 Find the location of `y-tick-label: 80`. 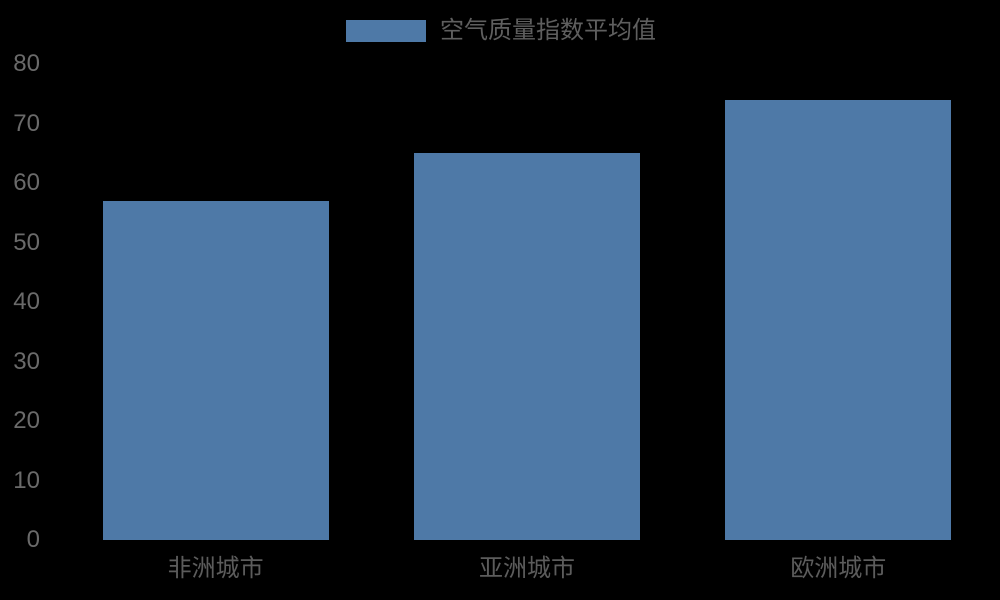

y-tick-label: 80 is located at coordinates (26, 63).